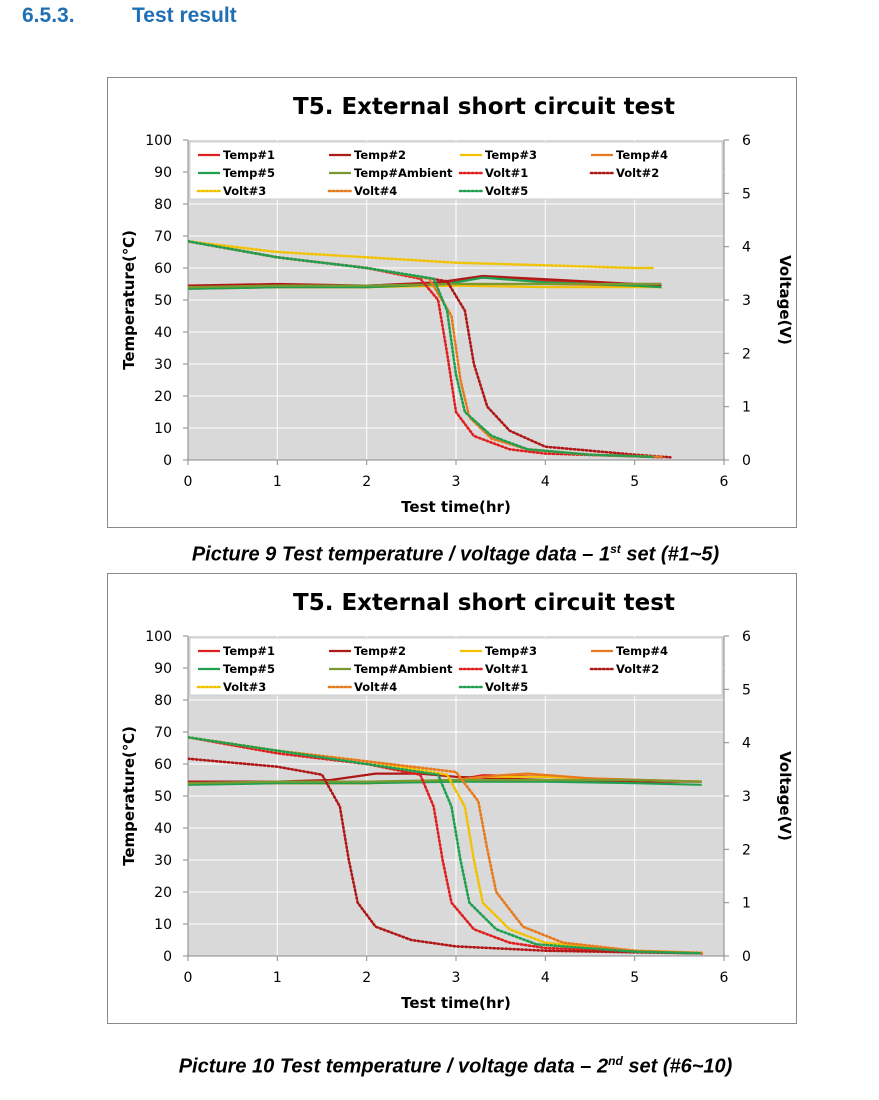 This screenshot has width=879, height=1100. Describe the element at coordinates (375, 687) in the screenshot. I see `chart-2-legend-label-volt-4: Volt#4` at that location.